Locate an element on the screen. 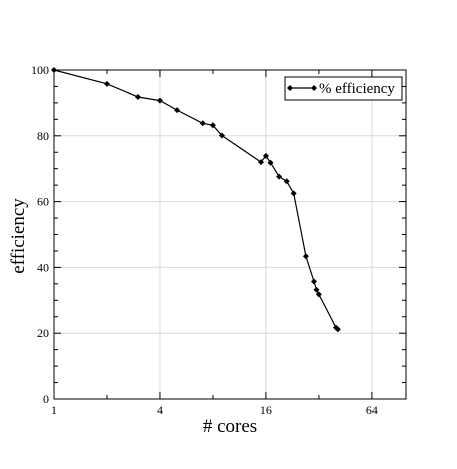  legend-marker-right is located at coordinates (314, 88).